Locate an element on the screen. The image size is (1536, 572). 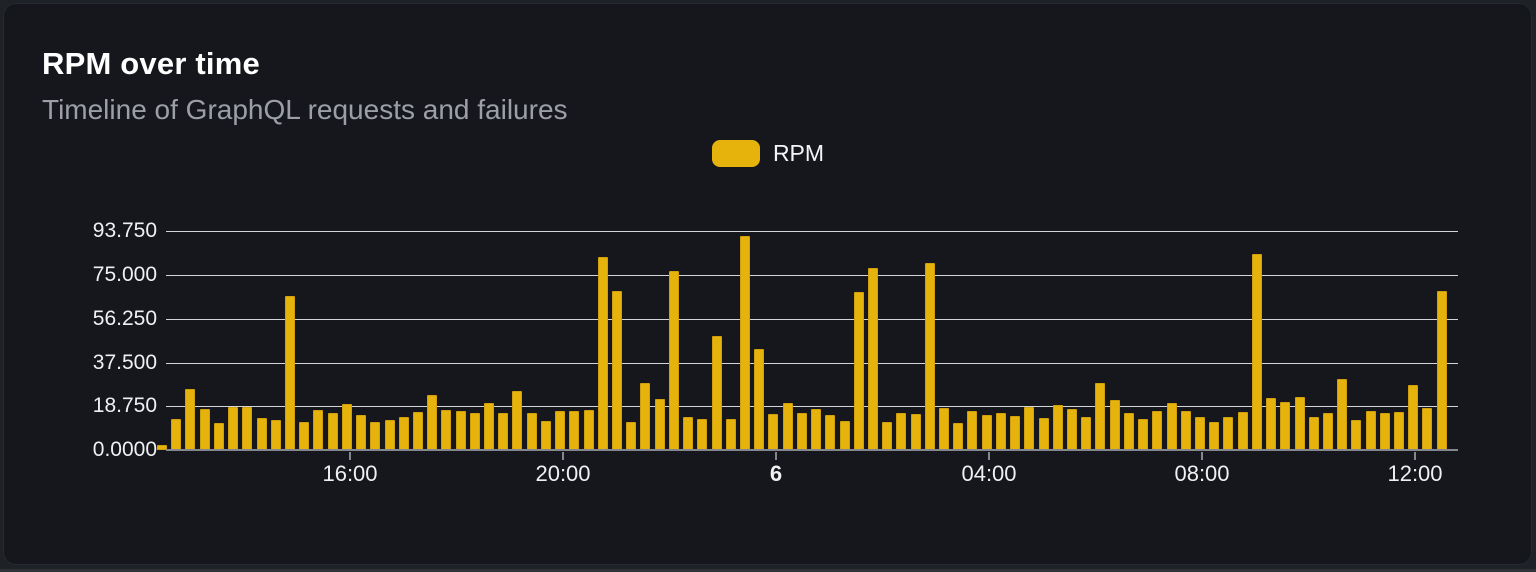
legend-item-rpm: RPM is located at coordinates (767, 153).